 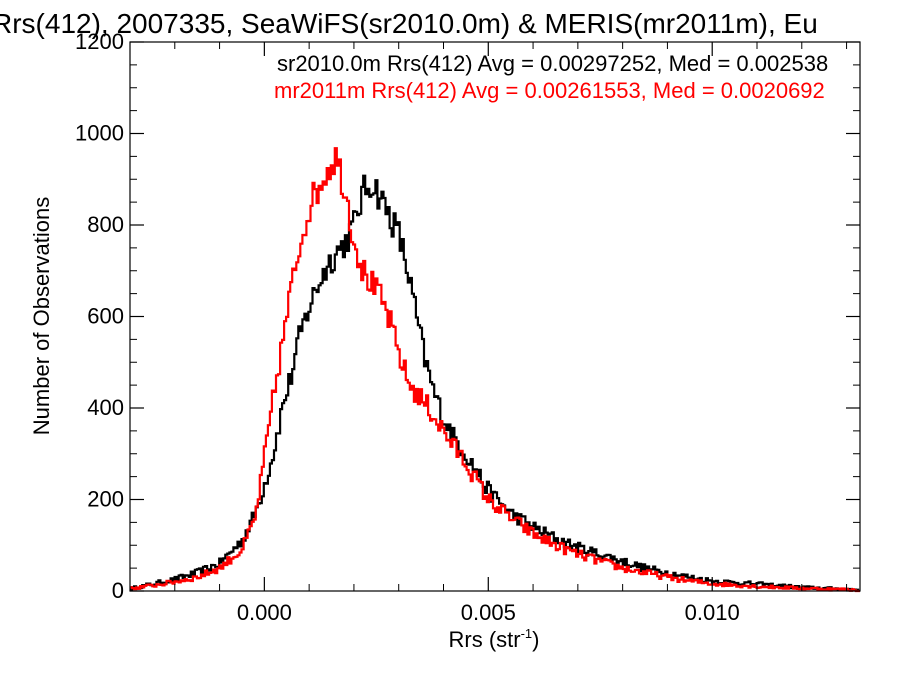 What do you see at coordinates (488, 612) in the screenshot?
I see `x-tick-label-1: 0.005` at bounding box center [488, 612].